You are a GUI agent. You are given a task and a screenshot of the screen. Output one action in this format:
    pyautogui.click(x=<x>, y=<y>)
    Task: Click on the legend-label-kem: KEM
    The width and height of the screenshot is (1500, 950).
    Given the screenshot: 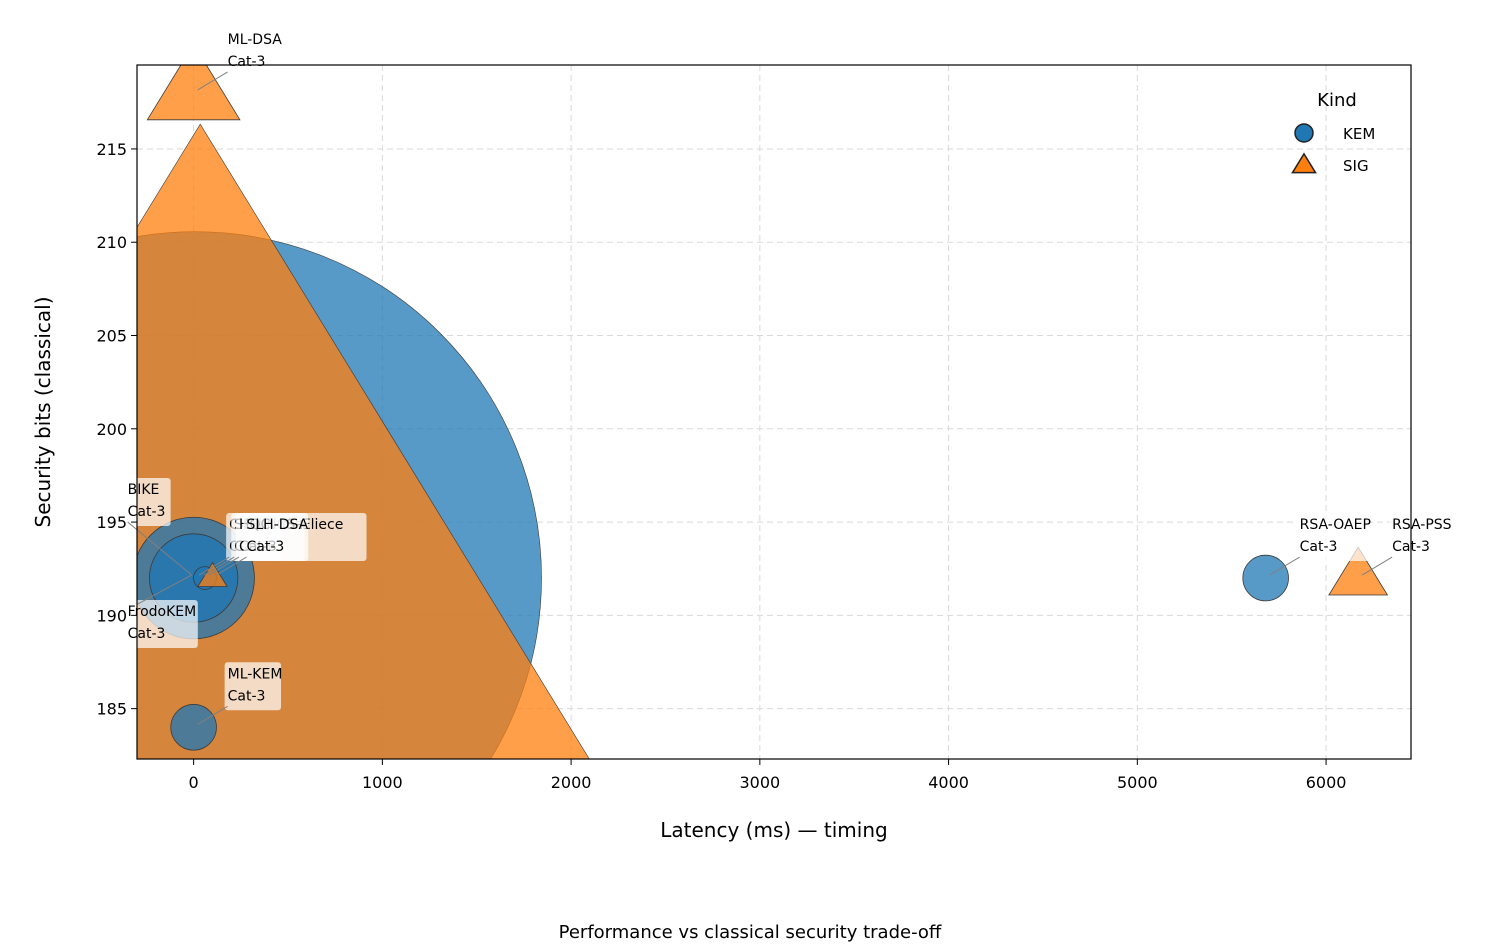 What is the action you would take?
    pyautogui.click(x=1359, y=134)
    